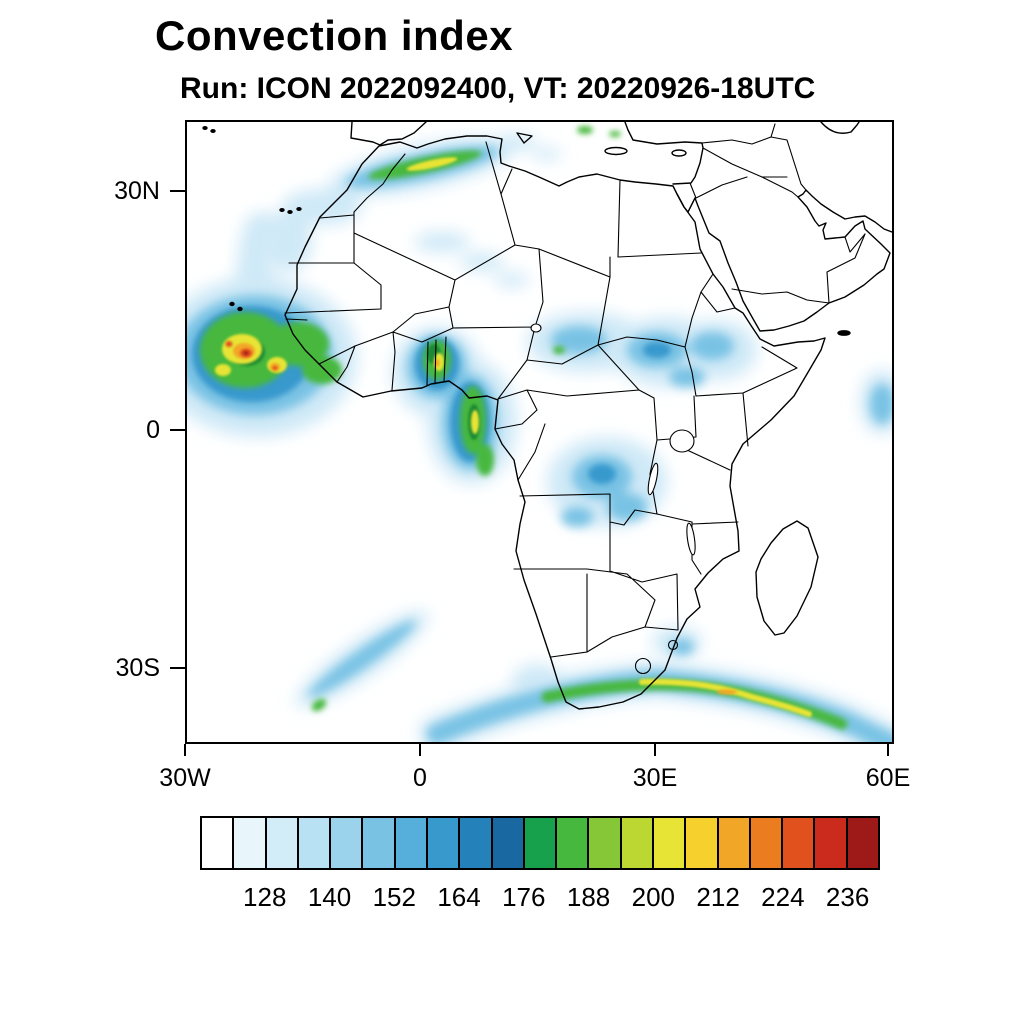 The image size is (1024, 1024). I want to click on colorbar, so click(540, 843).